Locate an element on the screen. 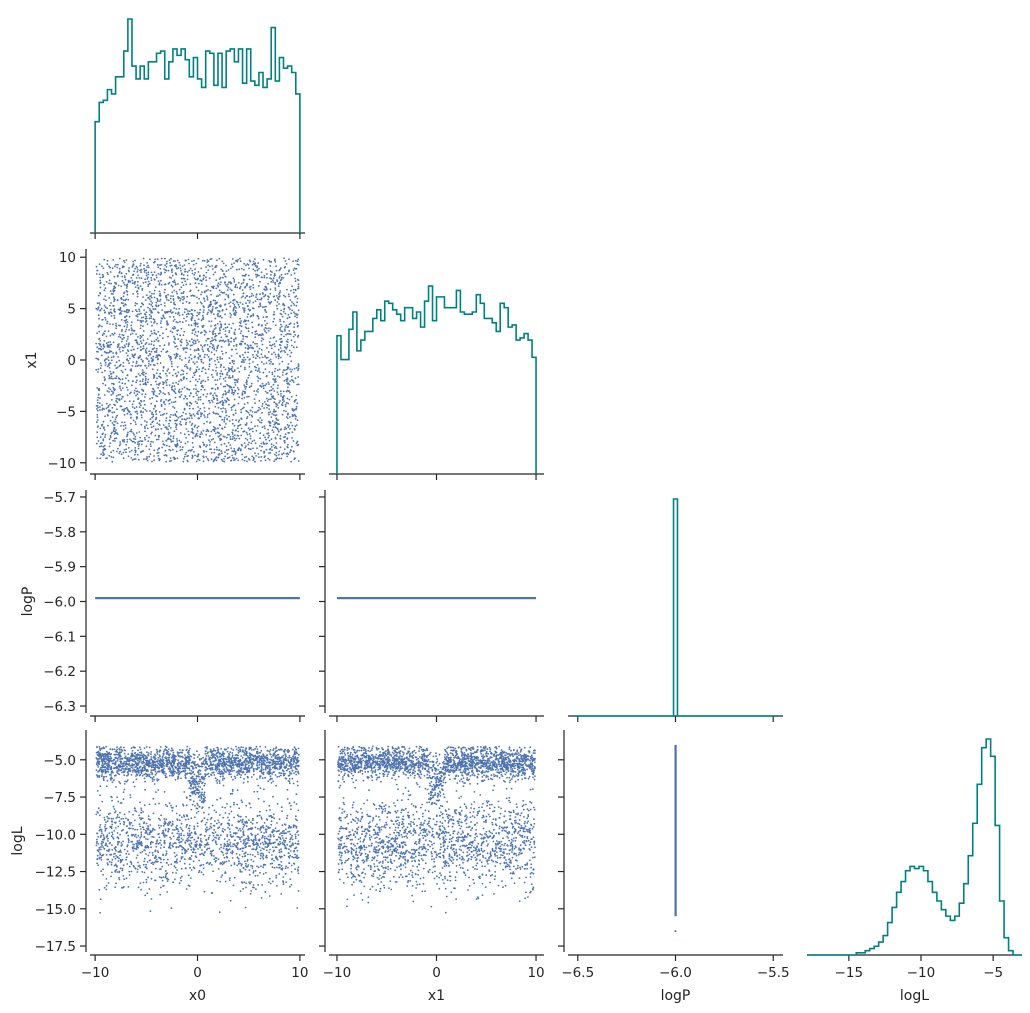 This screenshot has width=1030, height=1013. x-tick-label: 0 is located at coordinates (436, 973).